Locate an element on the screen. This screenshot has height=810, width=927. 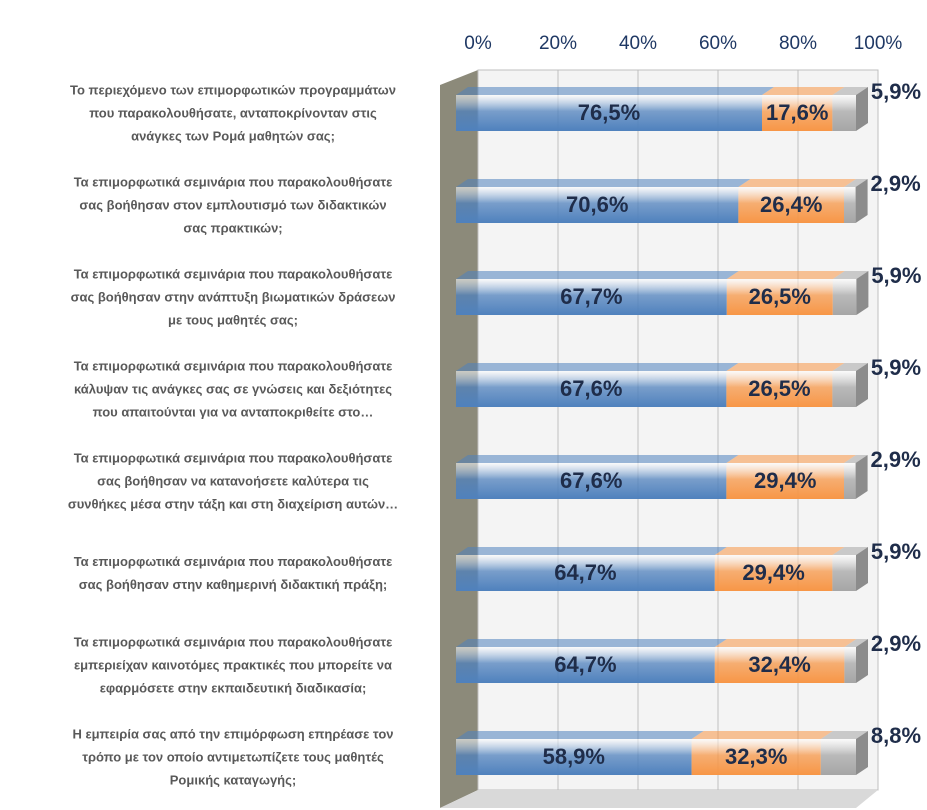
data-label: 67,7% is located at coordinates (591, 296).